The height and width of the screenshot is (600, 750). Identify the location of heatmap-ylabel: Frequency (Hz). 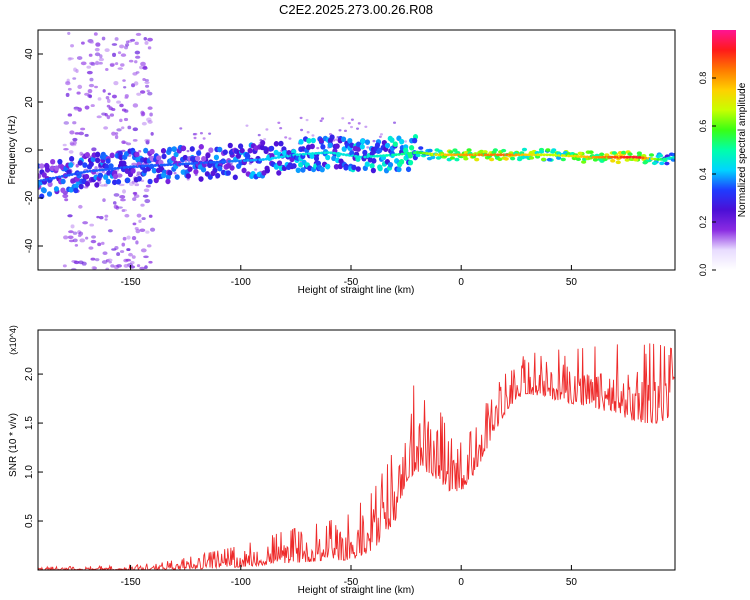
(12, 150).